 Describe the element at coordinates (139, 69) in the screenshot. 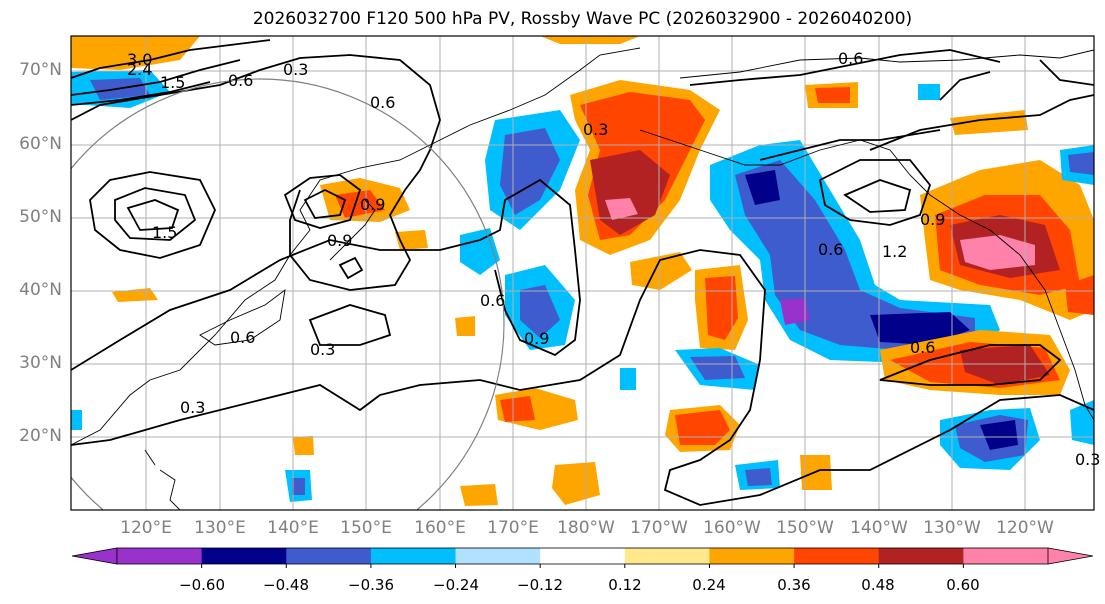

I see `contour-label: 2.4` at that location.